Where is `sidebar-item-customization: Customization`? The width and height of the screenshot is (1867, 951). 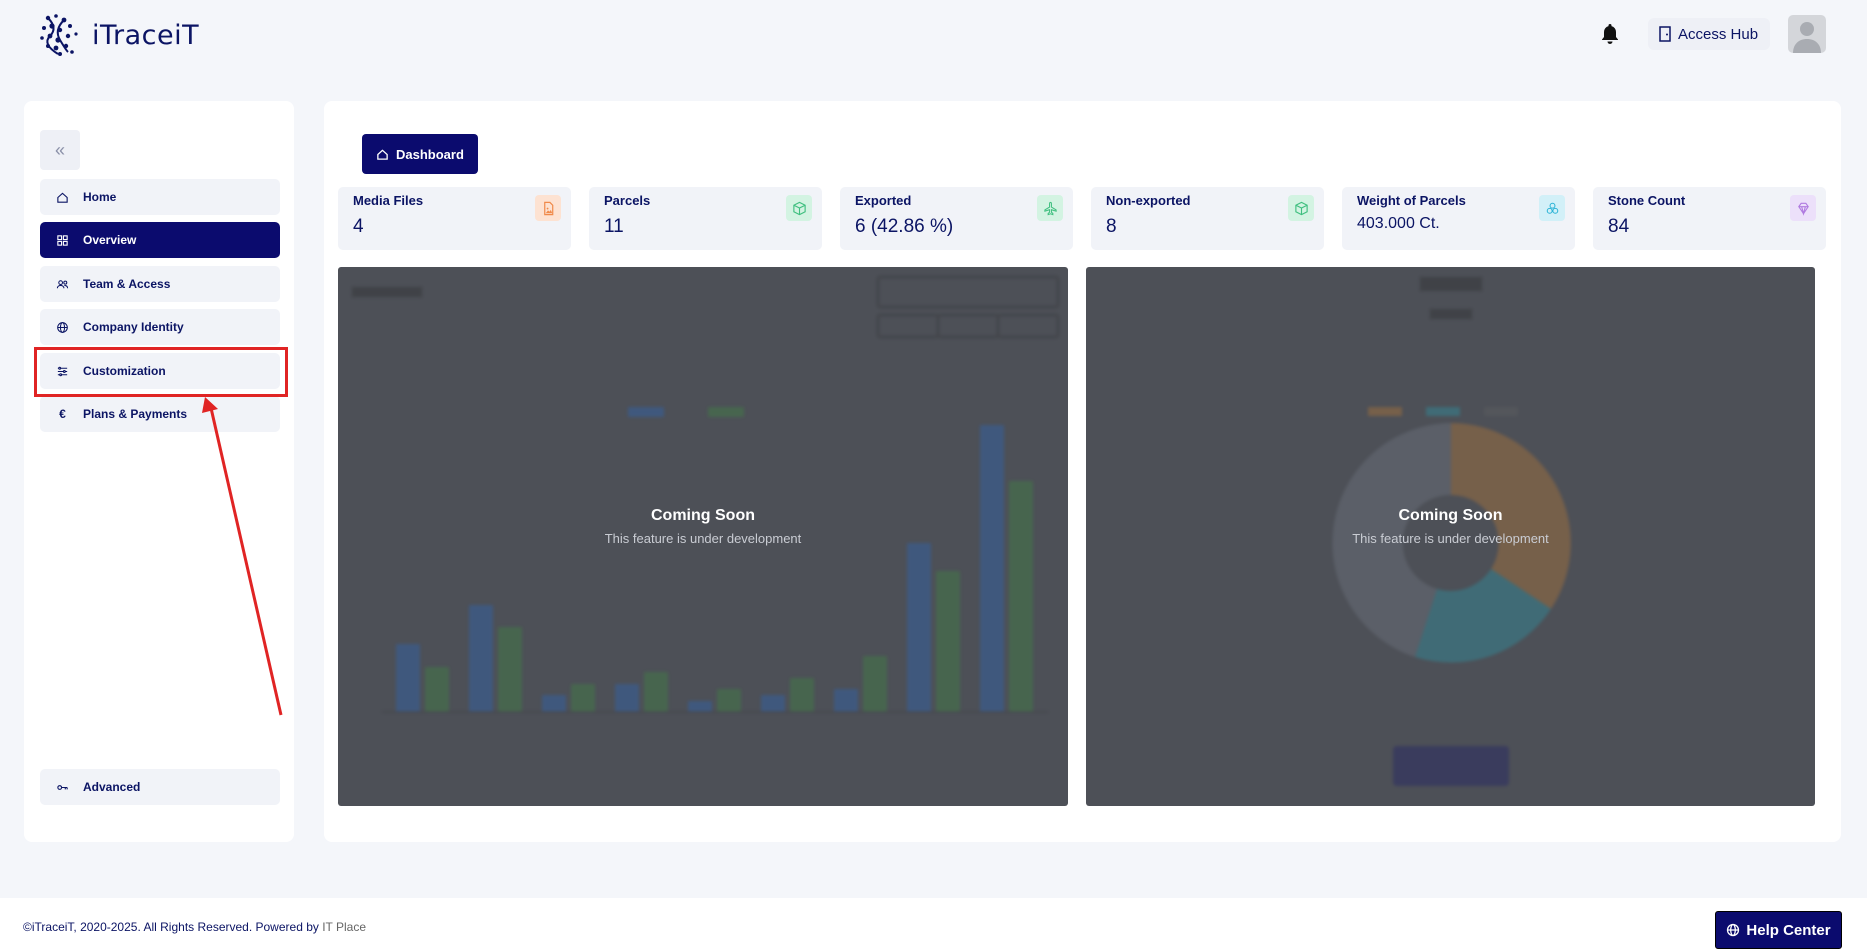 sidebar-item-customization: Customization is located at coordinates (160, 371).